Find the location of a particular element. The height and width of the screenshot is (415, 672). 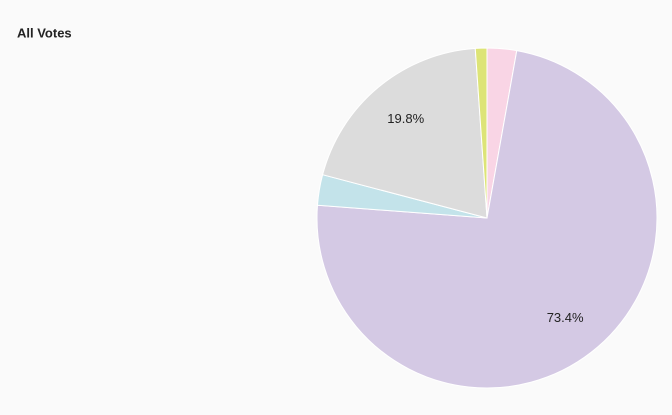

chart-title: All Votes is located at coordinates (44, 32).